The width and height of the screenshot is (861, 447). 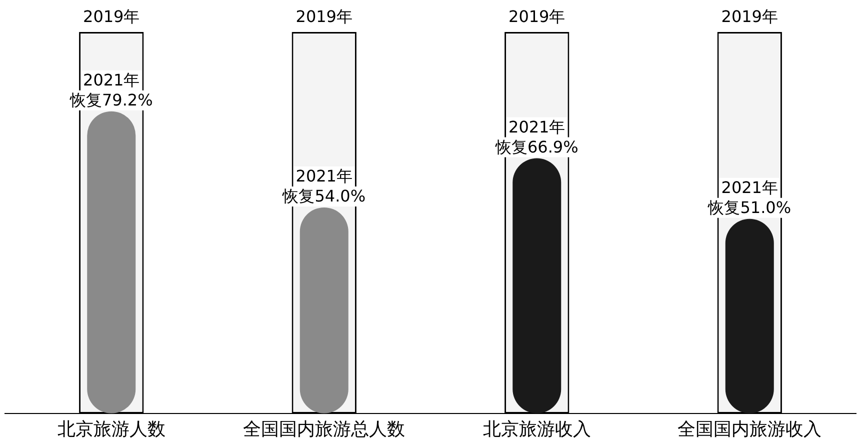 I want to click on x-tick-label: 北京旅游人数, so click(x=111, y=429).